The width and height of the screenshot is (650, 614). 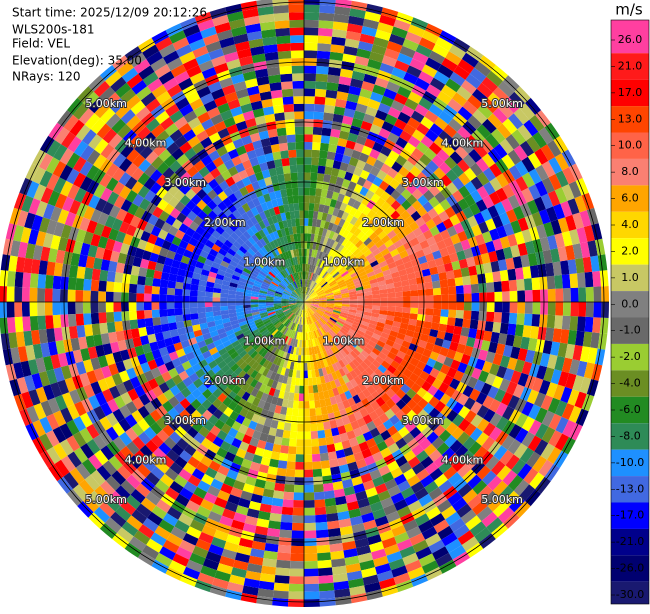 What do you see at coordinates (185, 182) in the screenshot?
I see `range-label: 3.00km` at bounding box center [185, 182].